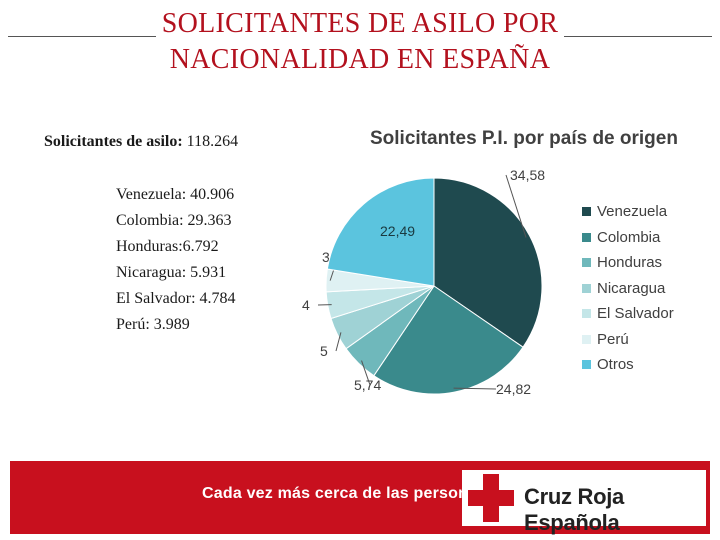 Image resolution: width=720 pixels, height=540 pixels. What do you see at coordinates (167, 246) in the screenshot?
I see `list-item: Honduras:6.792` at bounding box center [167, 246].